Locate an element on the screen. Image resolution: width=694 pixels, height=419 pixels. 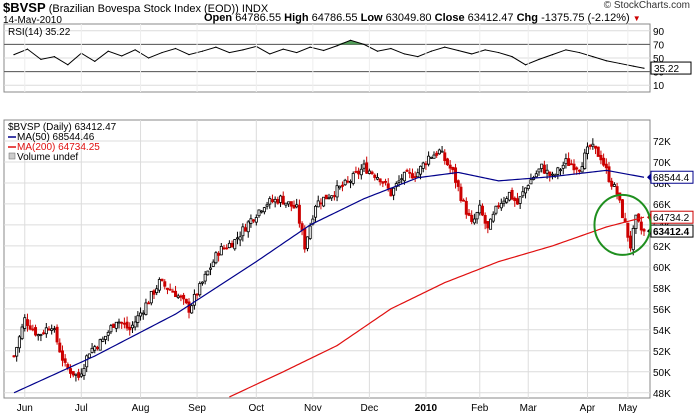
rsi-legend: RSI(14) 35.22 is located at coordinates (39, 32).